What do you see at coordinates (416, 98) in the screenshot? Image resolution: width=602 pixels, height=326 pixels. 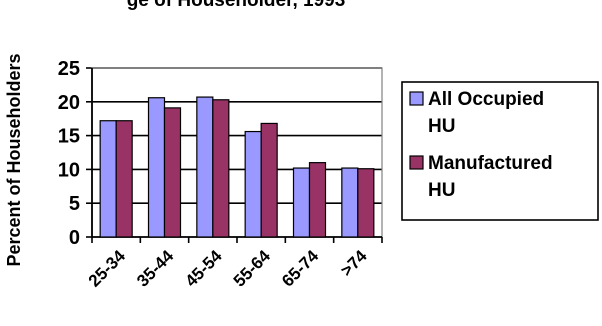 I see `legend-swatch-all-occupied` at bounding box center [416, 98].